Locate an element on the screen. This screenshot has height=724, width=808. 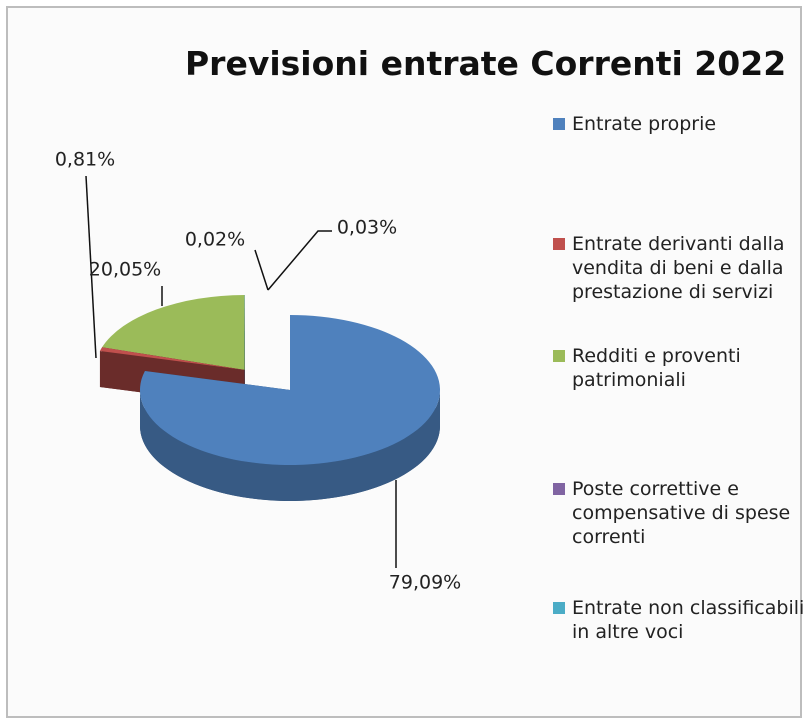
legend-item: Redditi e proventi patrimoniali is located at coordinates (680, 368).